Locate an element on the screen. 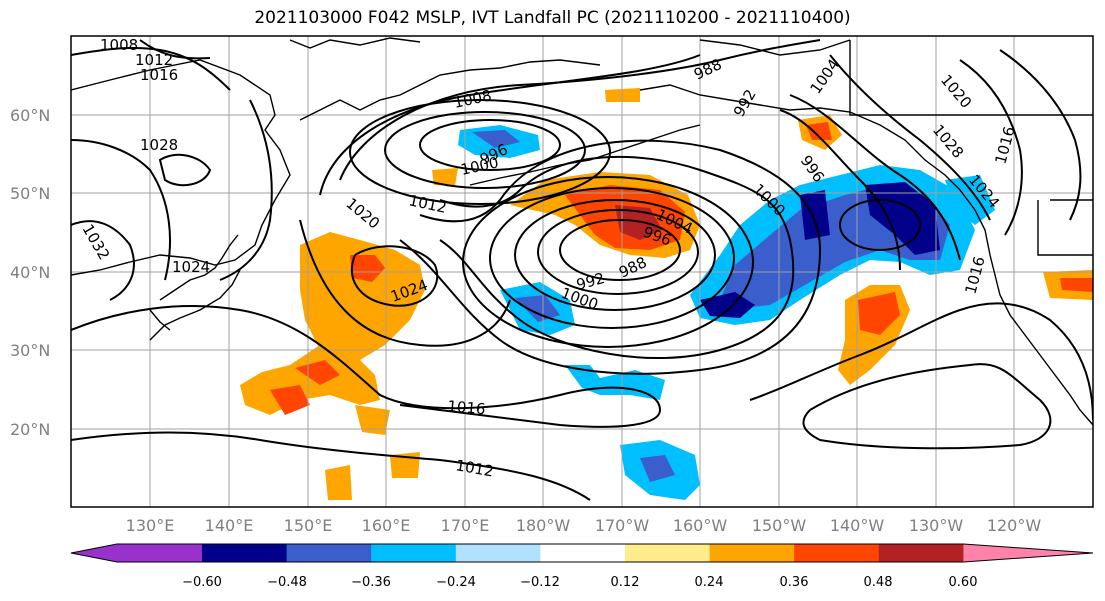  colorbar-tick-label: −0.36 is located at coordinates (371, 582).